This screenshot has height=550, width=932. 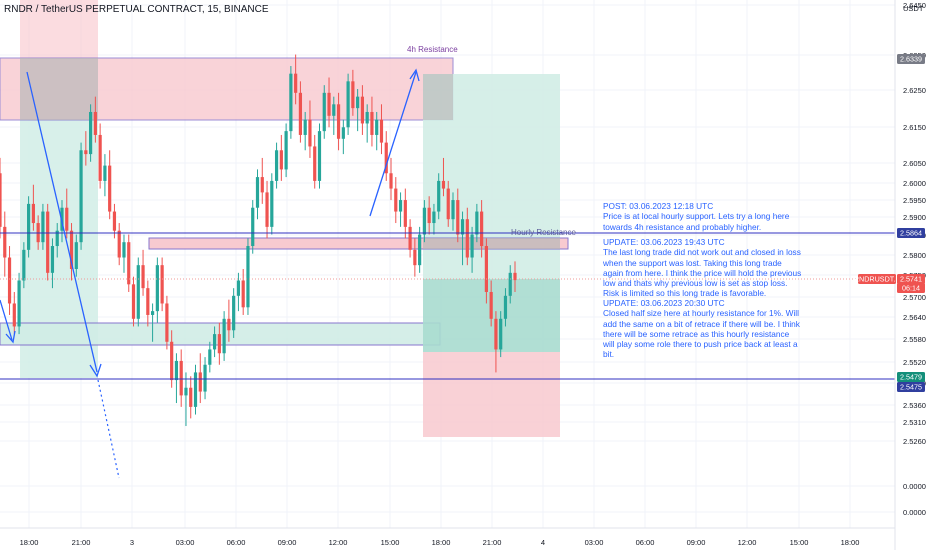 What do you see at coordinates (543, 232) in the screenshot?
I see `annotation-hourly-resistance: Hourly Resistance` at bounding box center [543, 232].